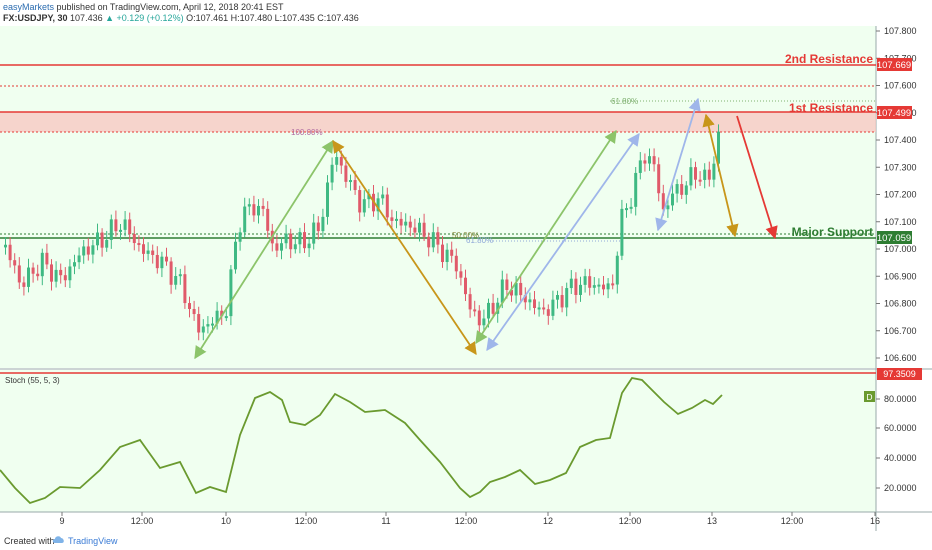 The width and height of the screenshot is (932, 550). What do you see at coordinates (624, 101) in the screenshot?
I see `fib-label-61-upper: 61.80%` at bounding box center [624, 101].